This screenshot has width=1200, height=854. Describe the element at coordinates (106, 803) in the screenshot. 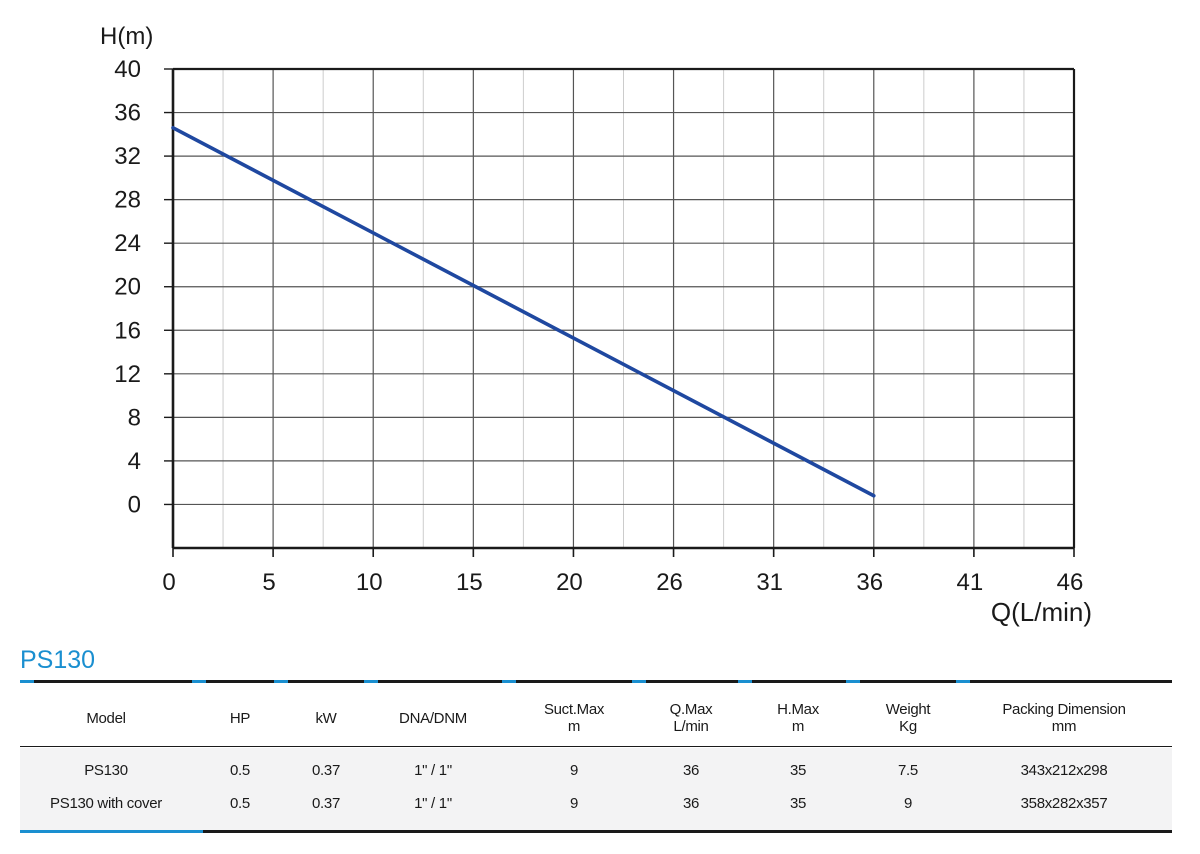

I see `table-cell: PS130 with cover` at that location.